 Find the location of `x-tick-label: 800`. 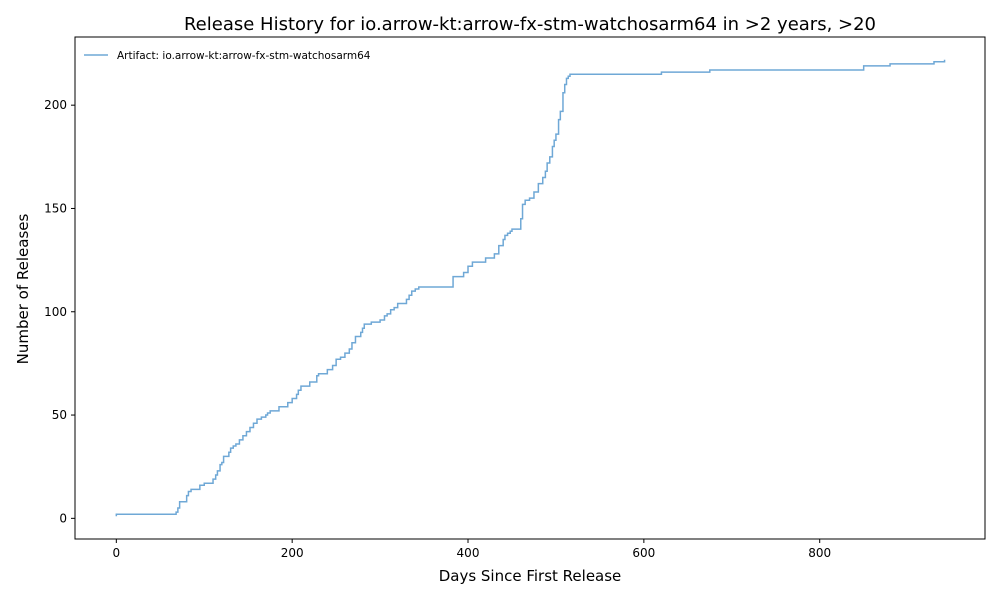

x-tick-label: 800 is located at coordinates (819, 553).